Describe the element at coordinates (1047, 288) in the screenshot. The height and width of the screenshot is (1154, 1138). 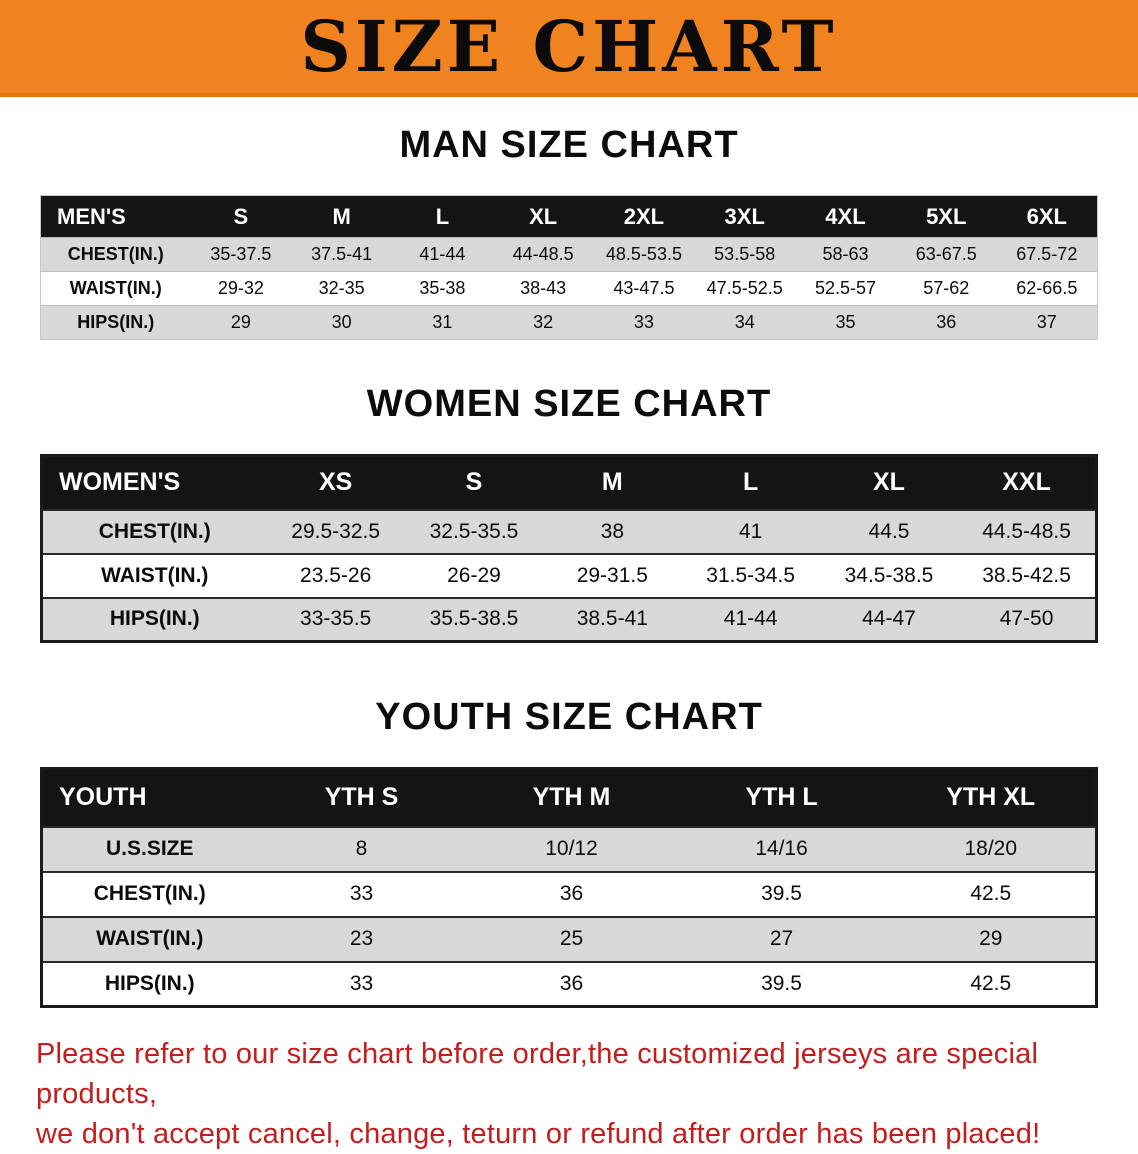
I see `size-value: 62-66.5` at that location.